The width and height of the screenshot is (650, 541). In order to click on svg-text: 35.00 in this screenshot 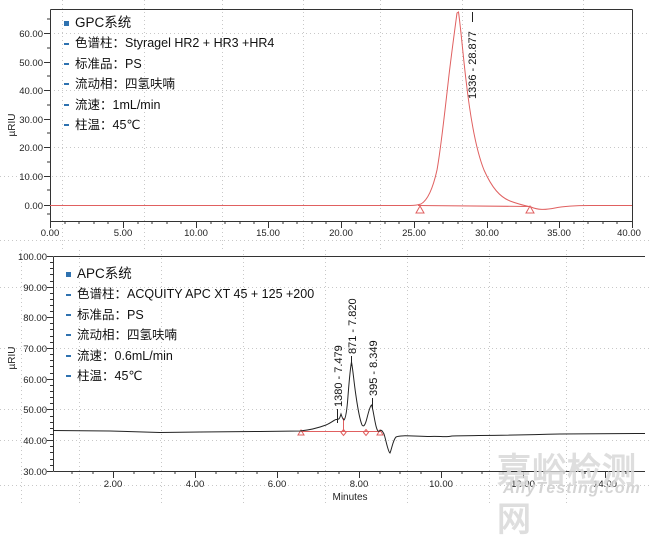, I will do `click(559, 233)`.